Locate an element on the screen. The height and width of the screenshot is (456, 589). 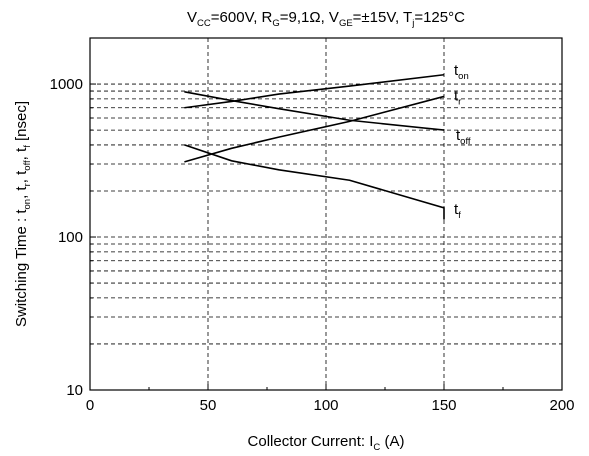
series-label-t-on: ton is located at coordinates (461, 72).